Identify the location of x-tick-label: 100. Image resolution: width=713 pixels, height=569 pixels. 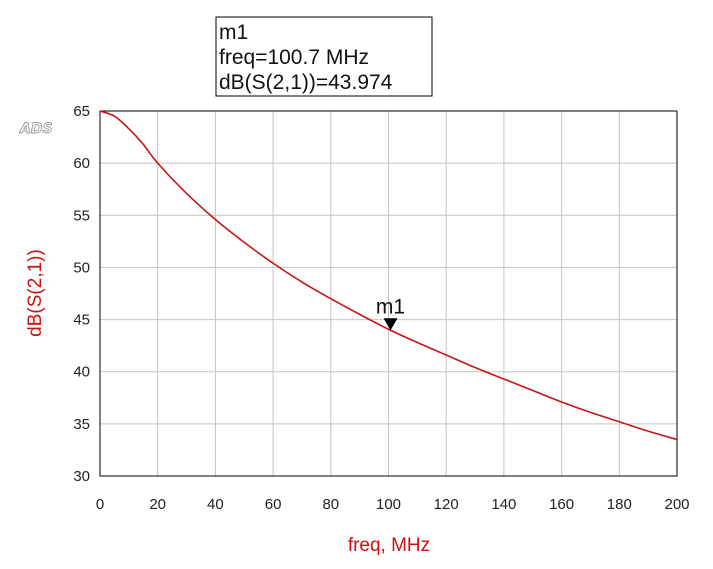
(388, 504).